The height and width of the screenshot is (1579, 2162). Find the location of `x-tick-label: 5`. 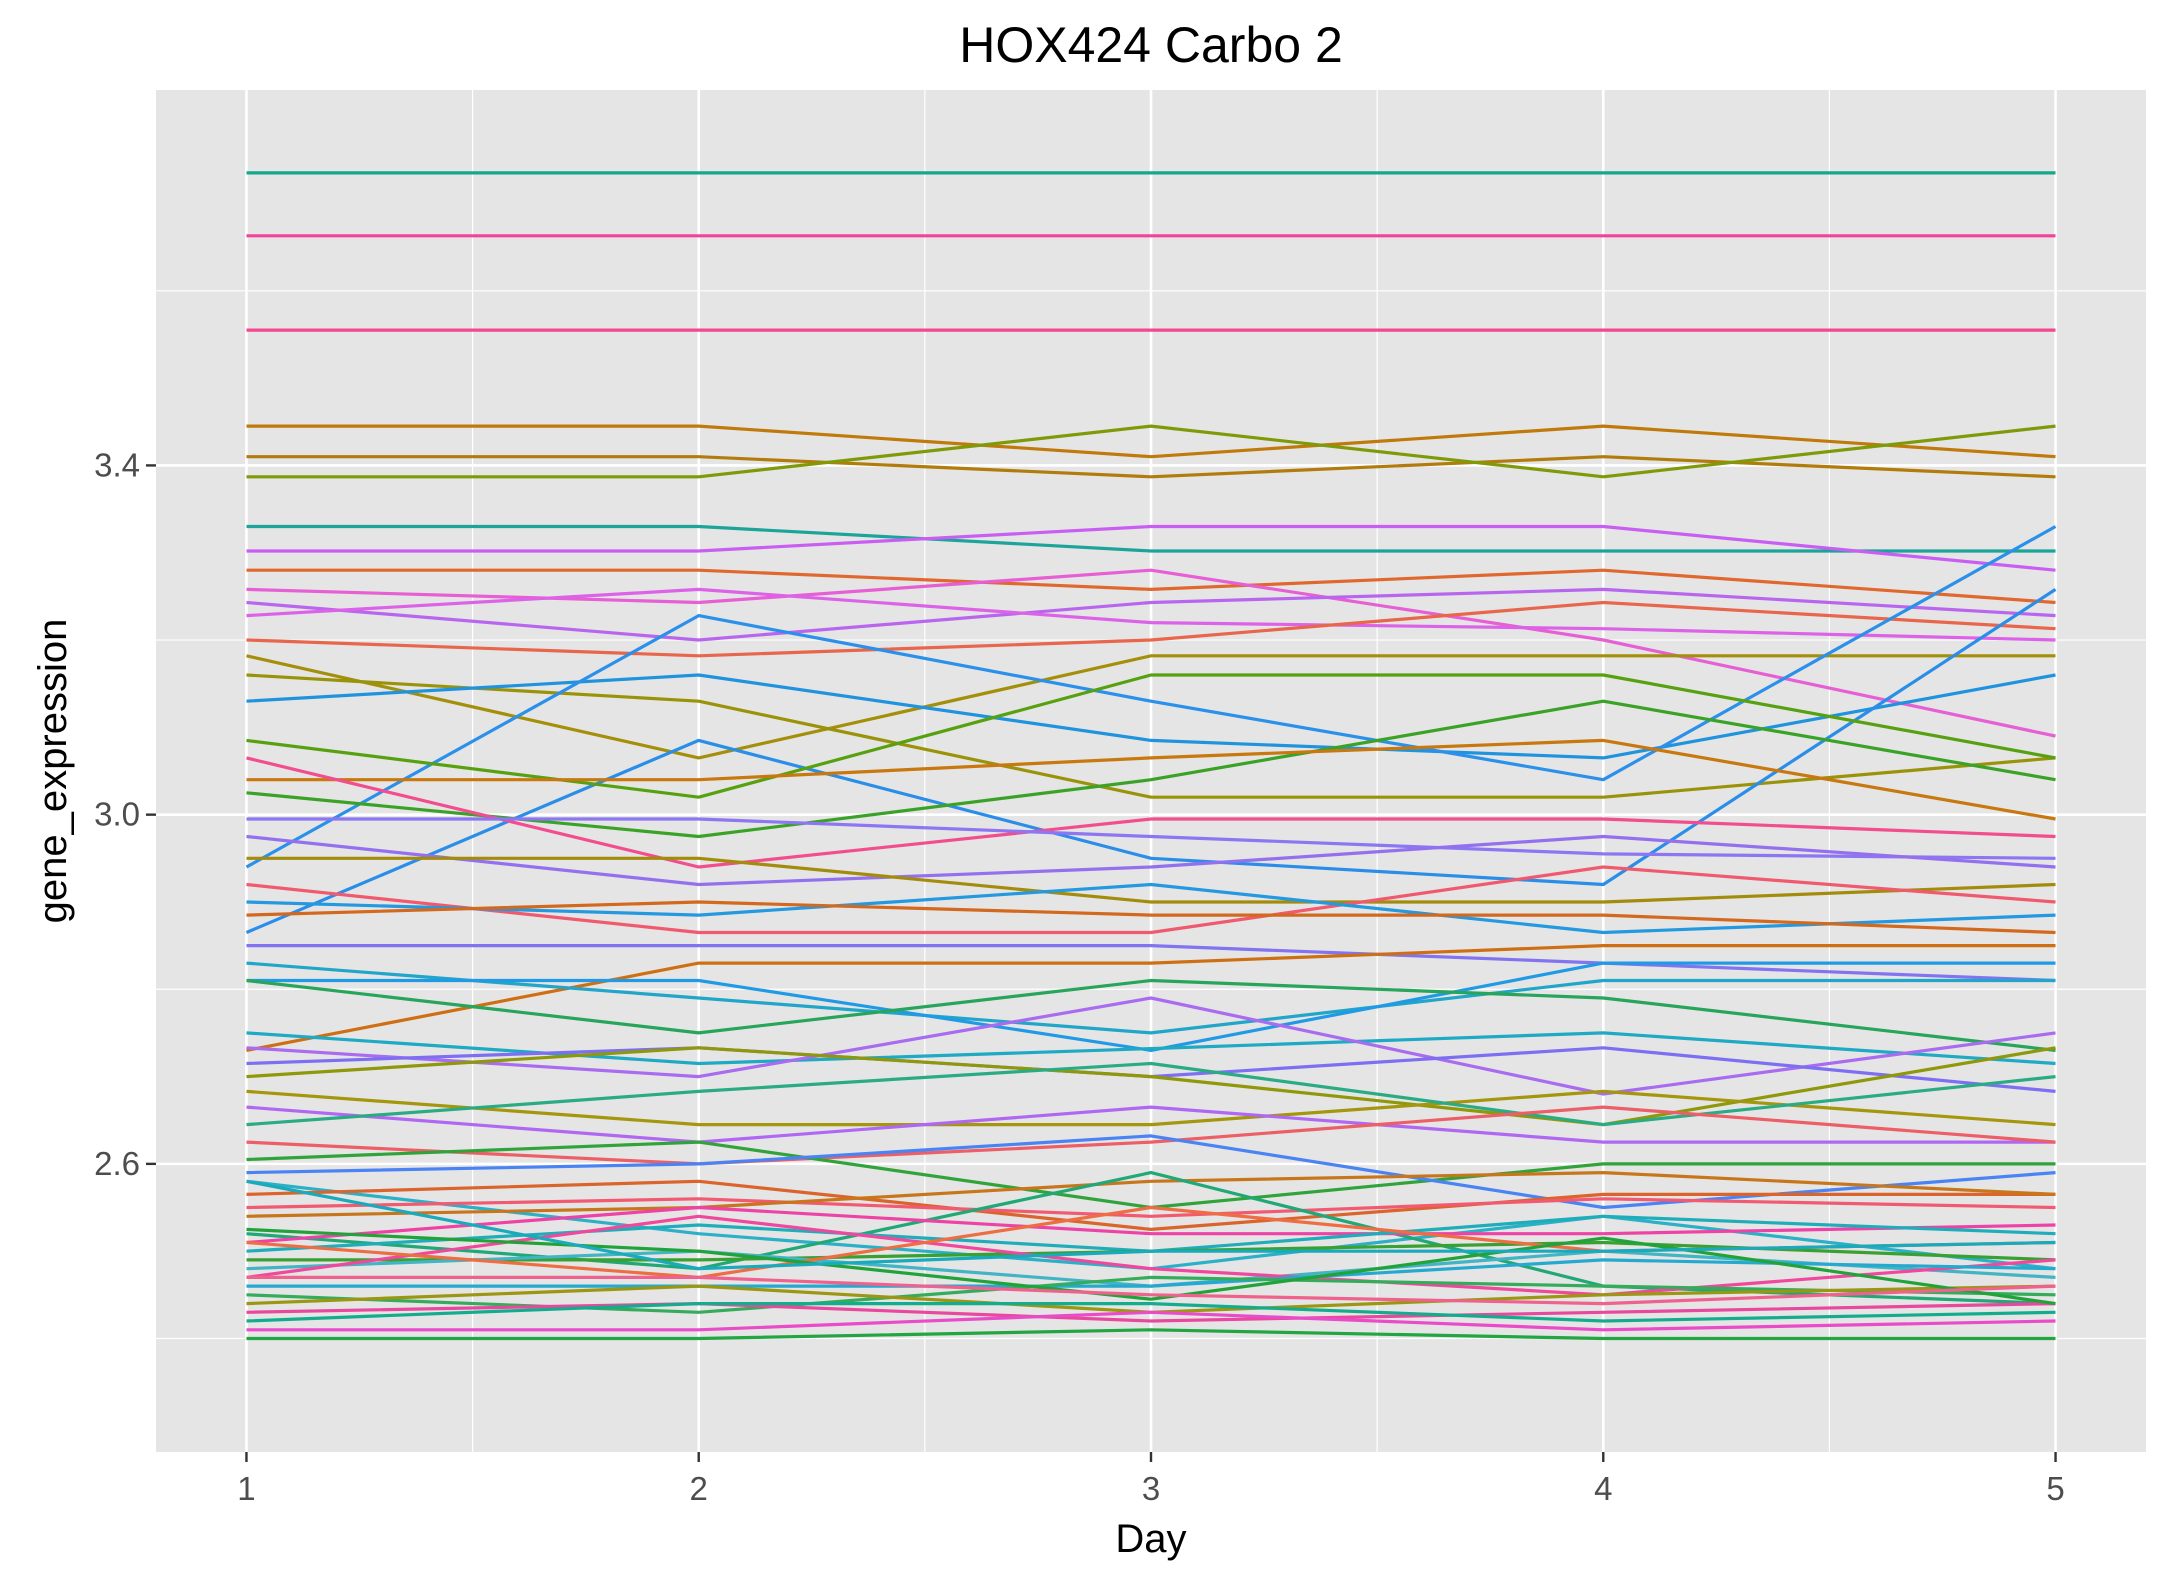

x-tick-label: 5 is located at coordinates (2055, 1488).